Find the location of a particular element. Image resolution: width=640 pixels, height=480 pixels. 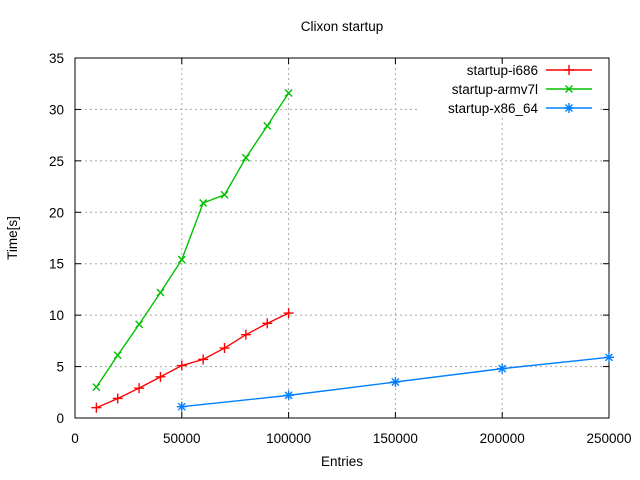

y-tick-label: 25 is located at coordinates (56, 161).